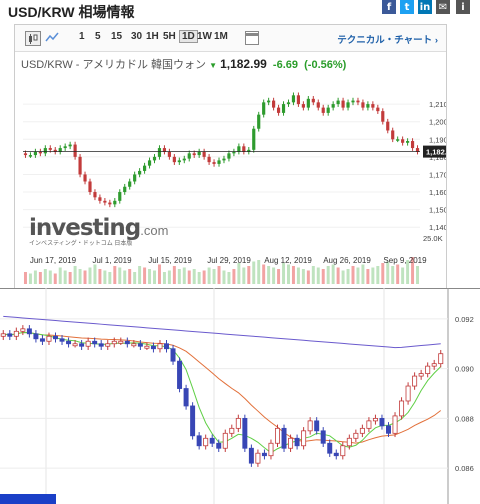 The height and width of the screenshot is (504, 480). Describe the element at coordinates (221, 36) in the screenshot. I see `timeframe-1m-button: 1M` at that location.